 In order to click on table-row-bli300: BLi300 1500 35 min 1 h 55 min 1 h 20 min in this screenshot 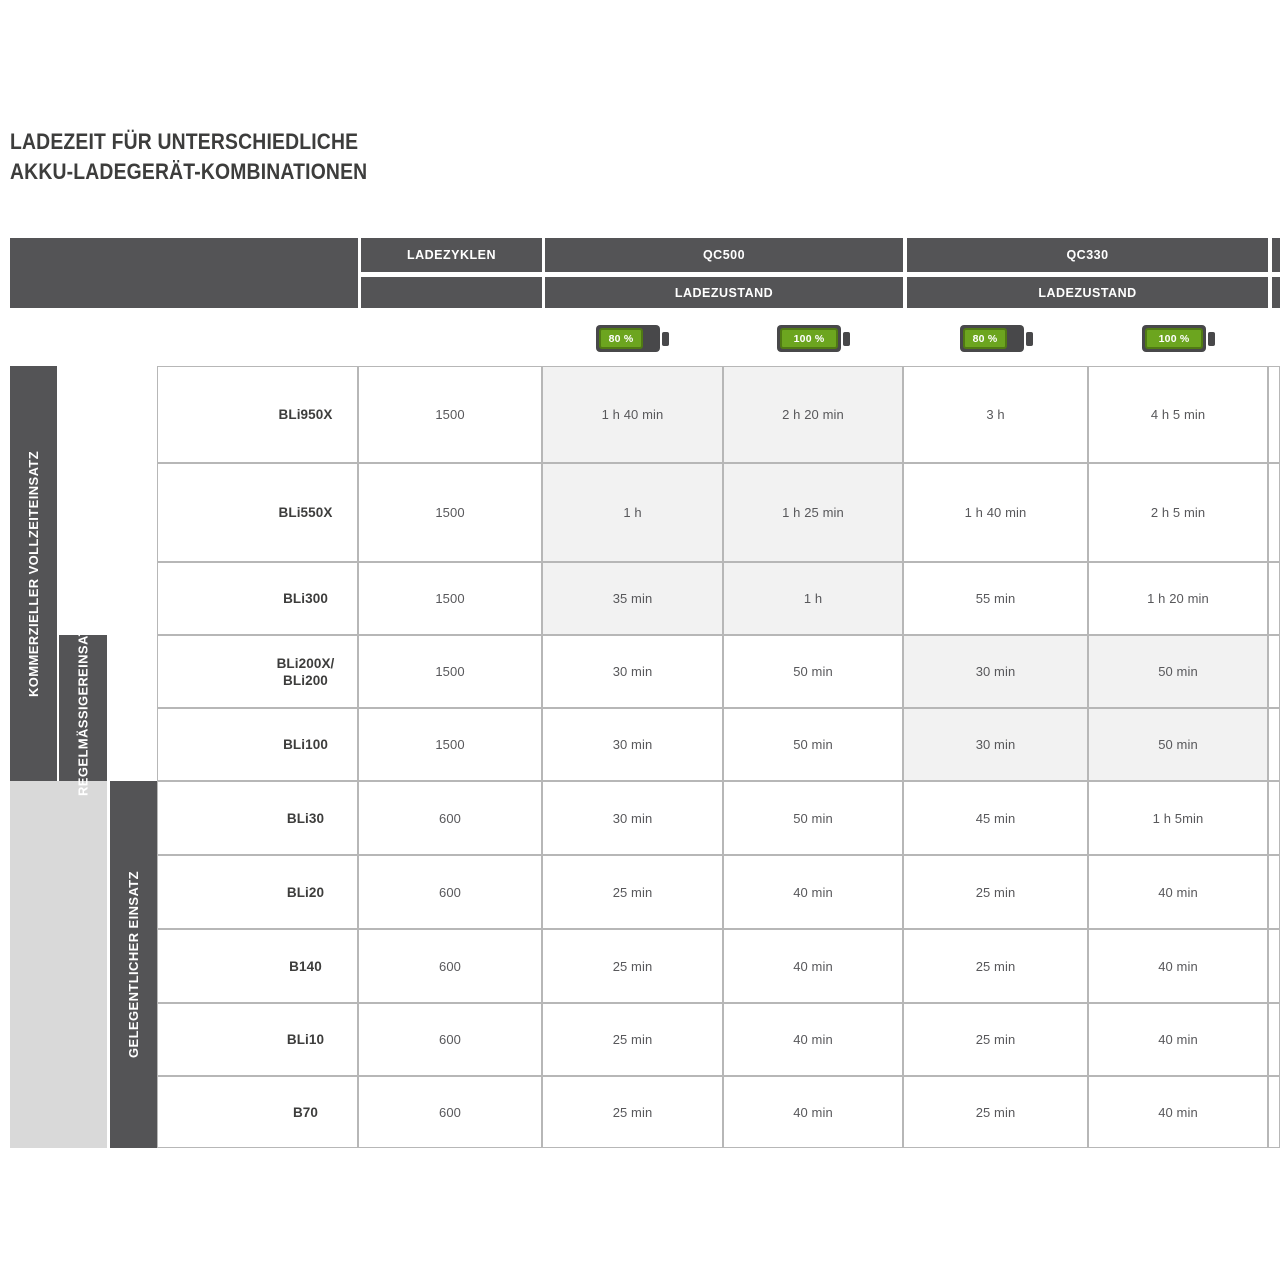, I will do `click(718, 598)`.